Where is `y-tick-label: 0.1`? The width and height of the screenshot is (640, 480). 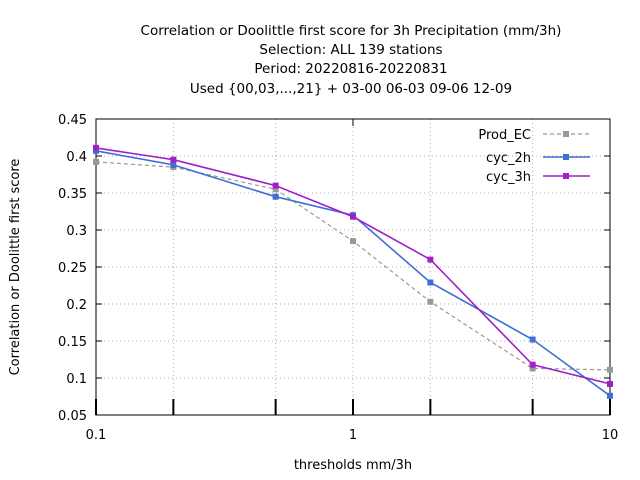 y-tick-label: 0.1 is located at coordinates (76, 379).